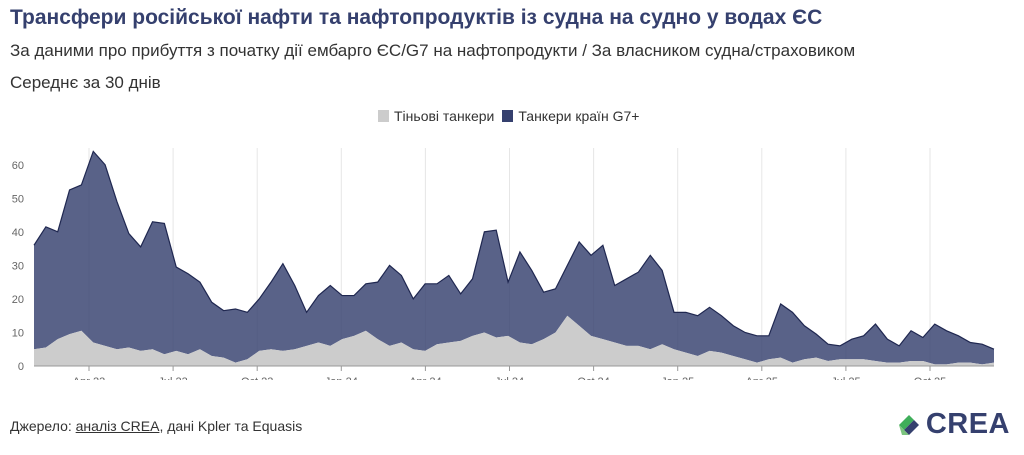 Image resolution: width=1024 pixels, height=455 pixels. Describe the element at coordinates (231, 426) in the screenshot. I see `source-suffix: , дані Kpler та Equasis` at that location.